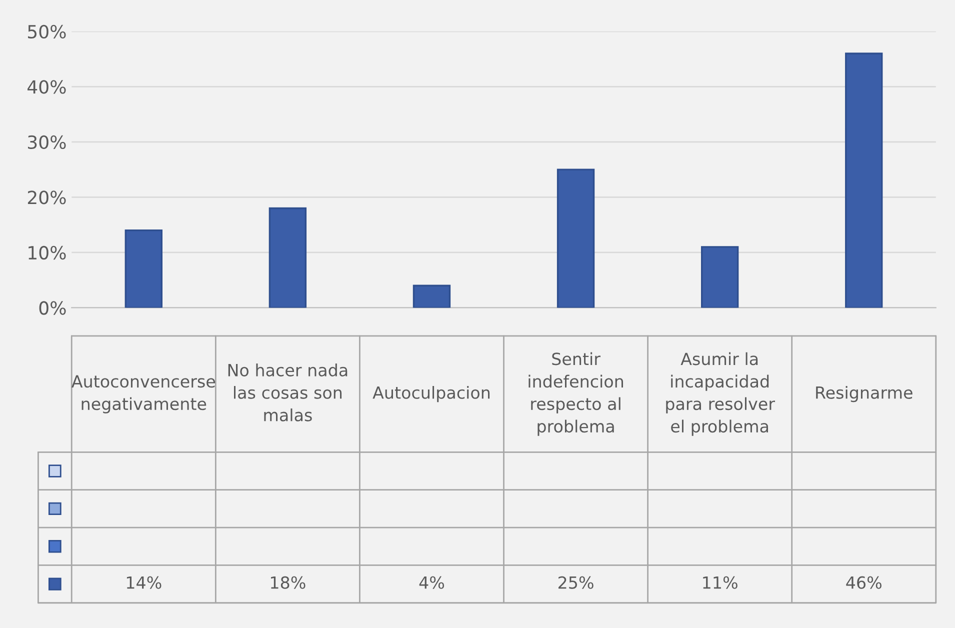  Describe the element at coordinates (575, 394) in the screenshot. I see `x-tick-label: Sentir indefencion respecto al problema` at that location.